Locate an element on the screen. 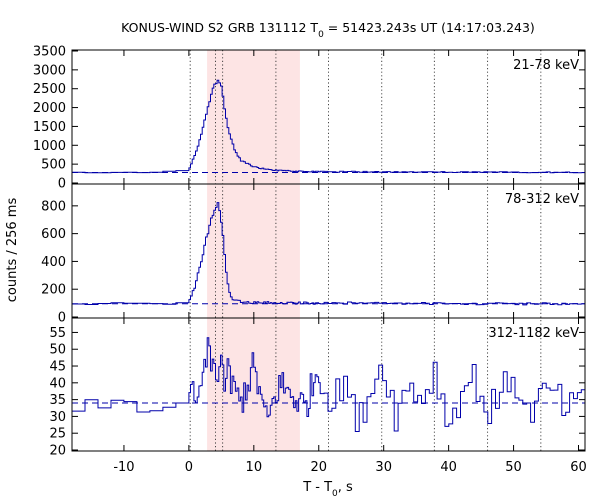 The width and height of the screenshot is (600, 504). y-tick-label: 1000 is located at coordinates (49, 146).